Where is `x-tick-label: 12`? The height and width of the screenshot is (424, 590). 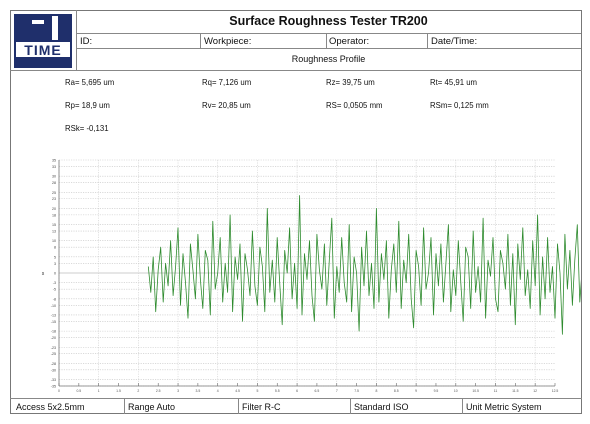 x-tick-label: 12 is located at coordinates (535, 391).